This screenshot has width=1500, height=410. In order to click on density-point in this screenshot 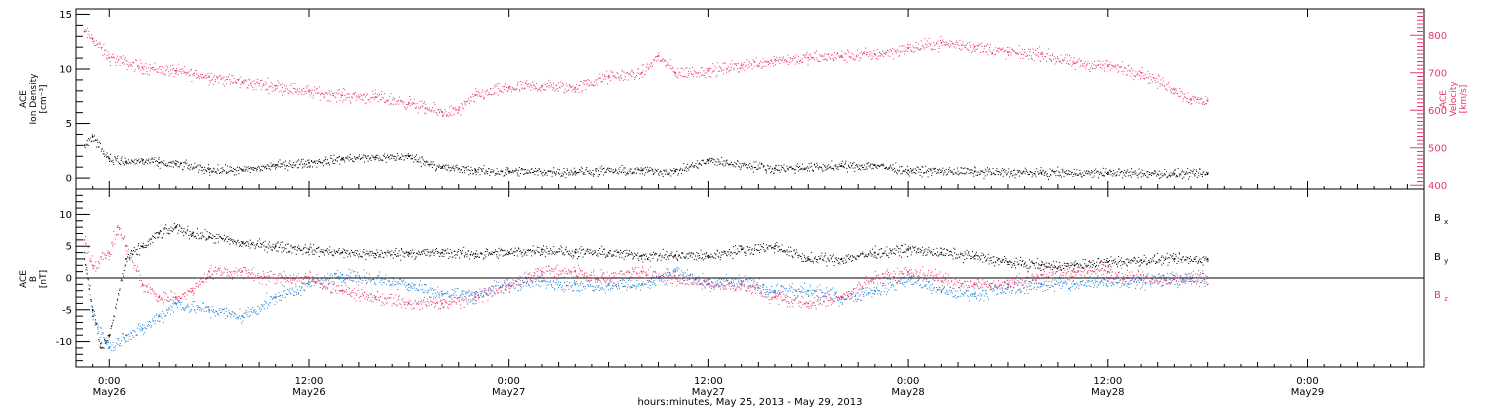, I will do `click(275, 165)`.